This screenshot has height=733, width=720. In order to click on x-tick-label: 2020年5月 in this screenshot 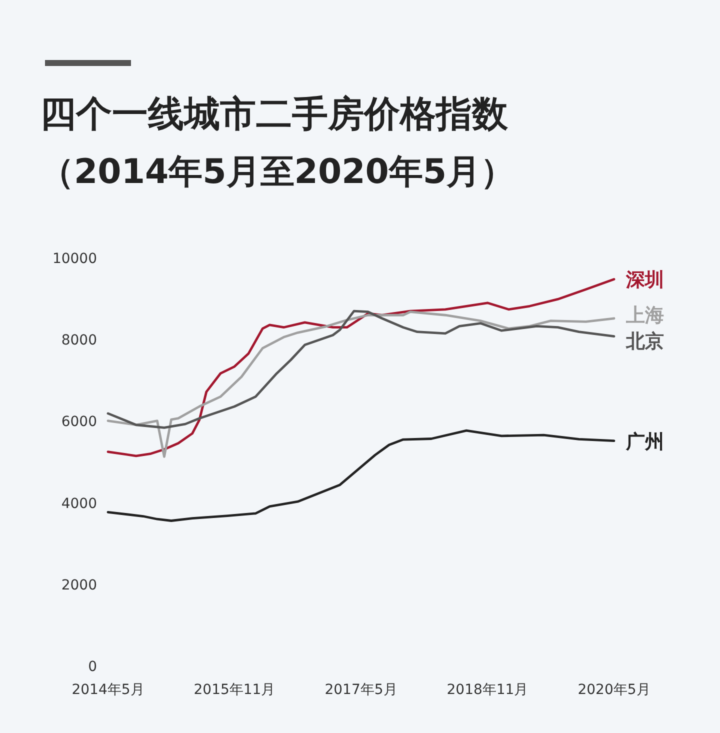, I will do `click(614, 690)`.